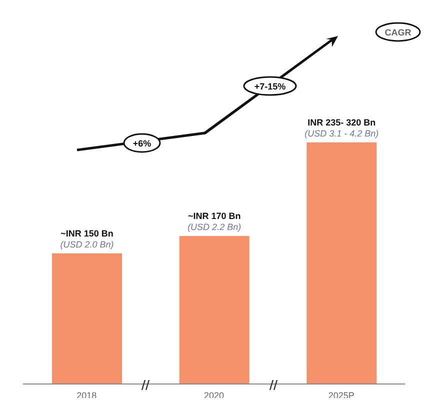  I want to click on text: CAGR, so click(398, 33).